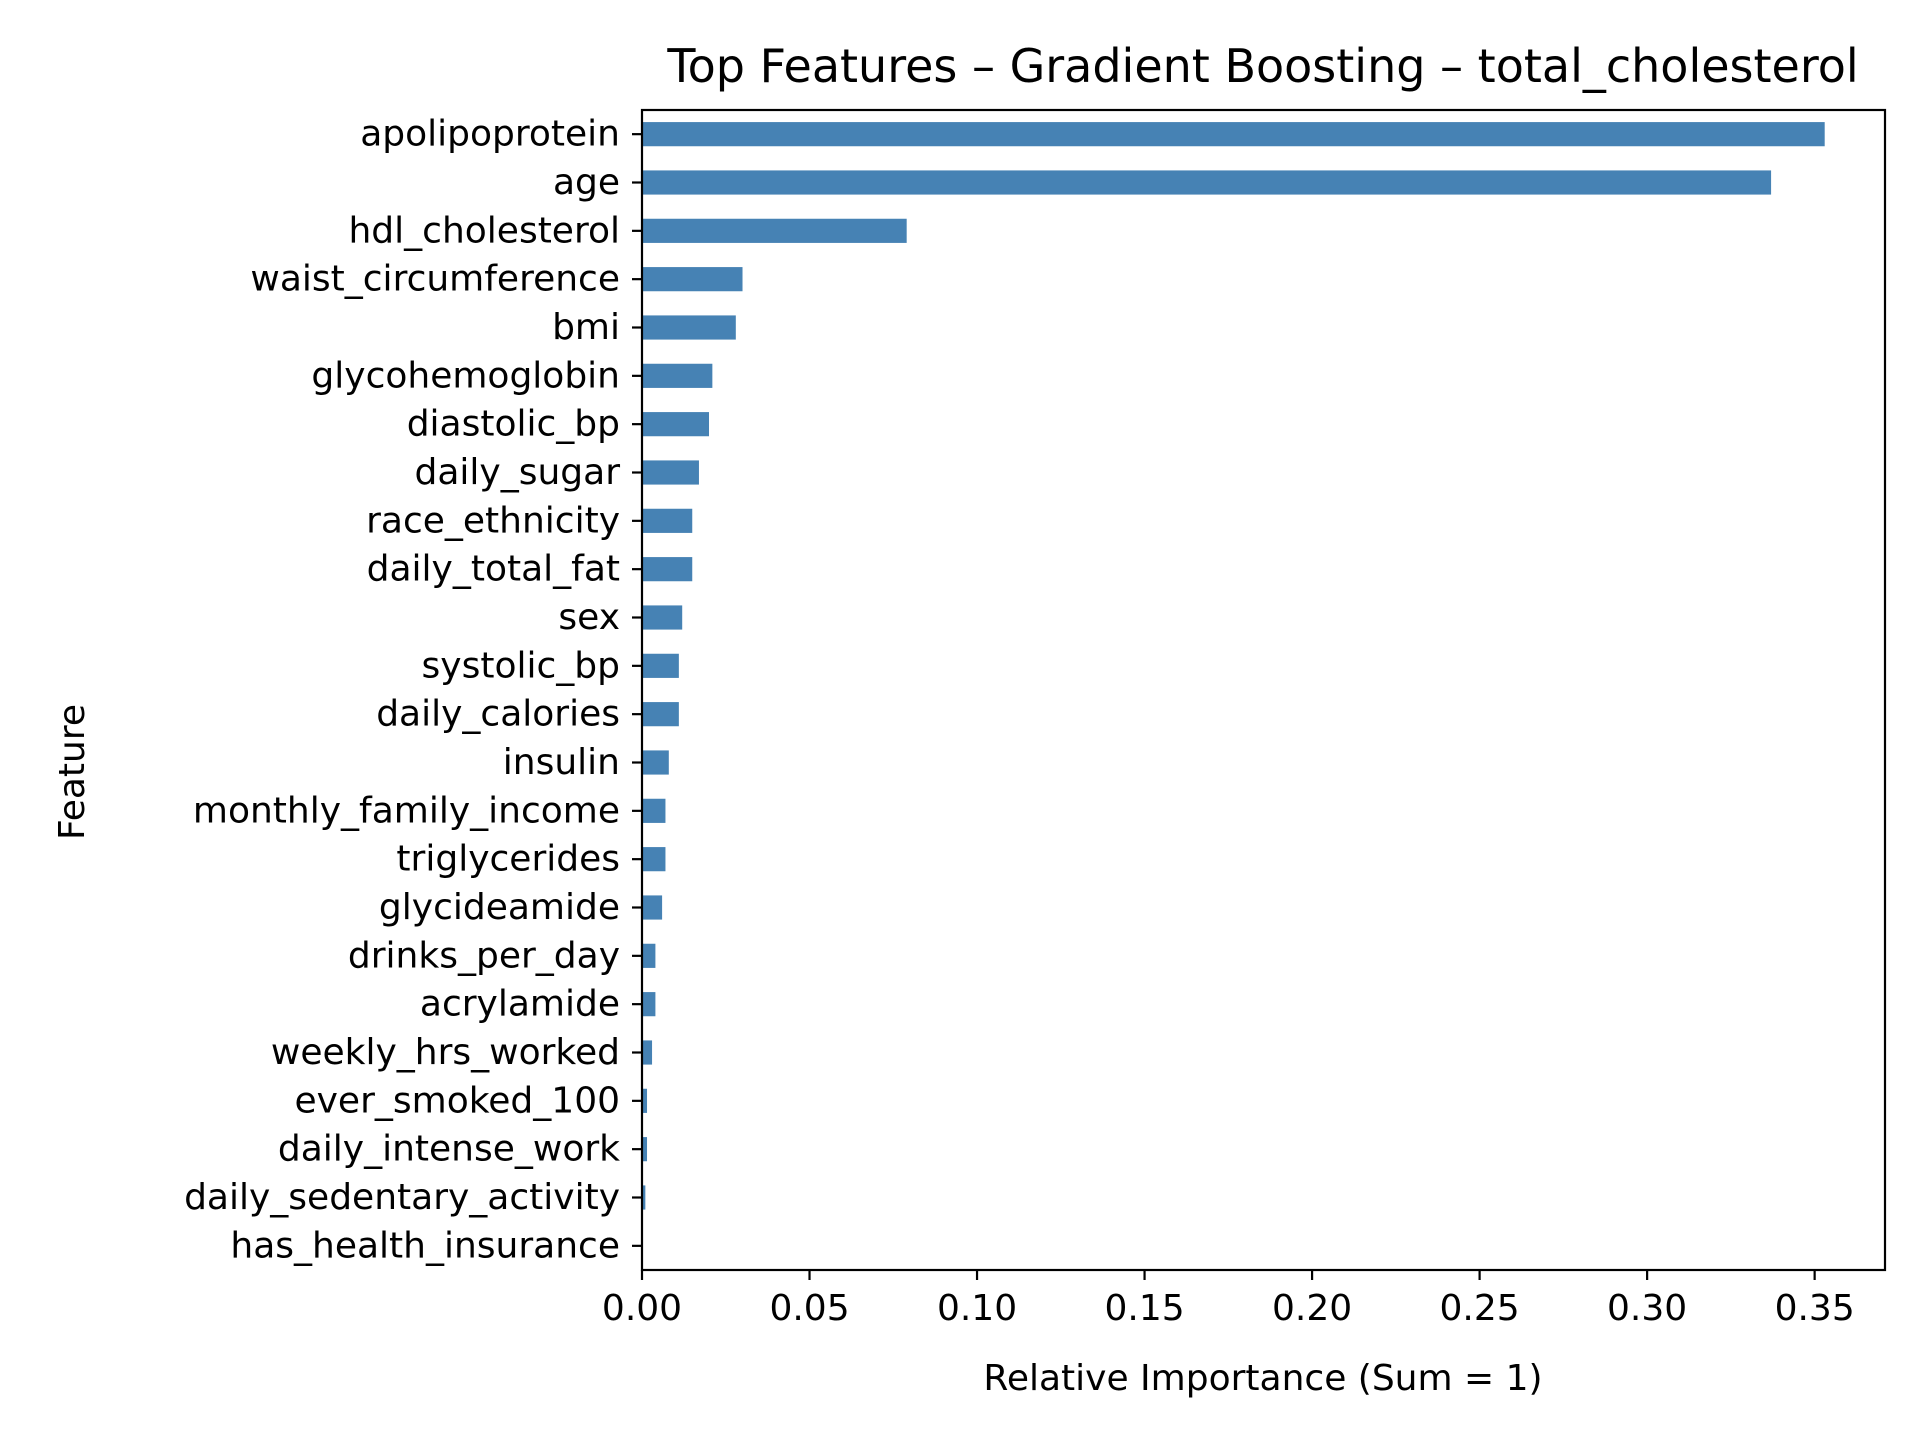  Describe the element at coordinates (689, 327) in the screenshot. I see `bar-bmi` at that location.